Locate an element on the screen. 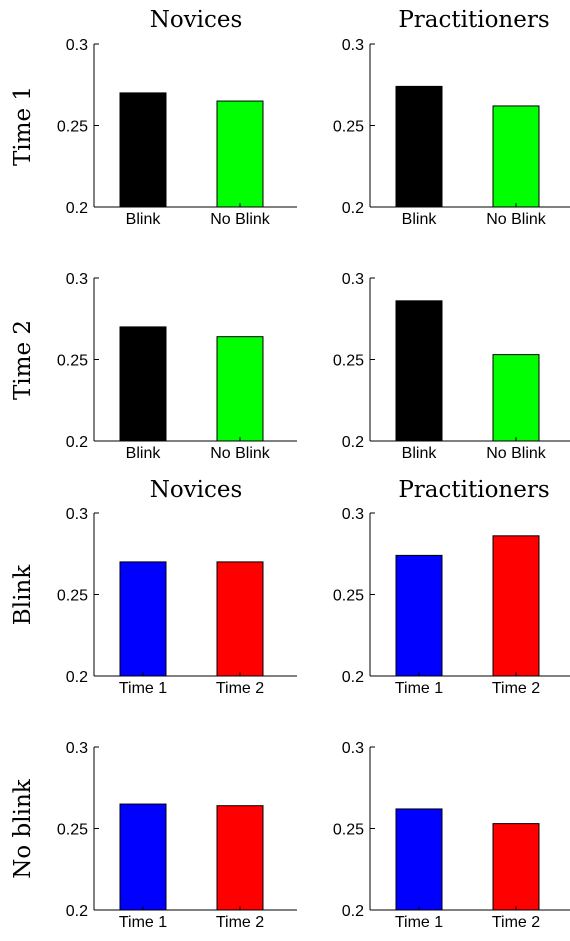 The height and width of the screenshot is (941, 570). row-label-blink: Blink is located at coordinates (23, 594).